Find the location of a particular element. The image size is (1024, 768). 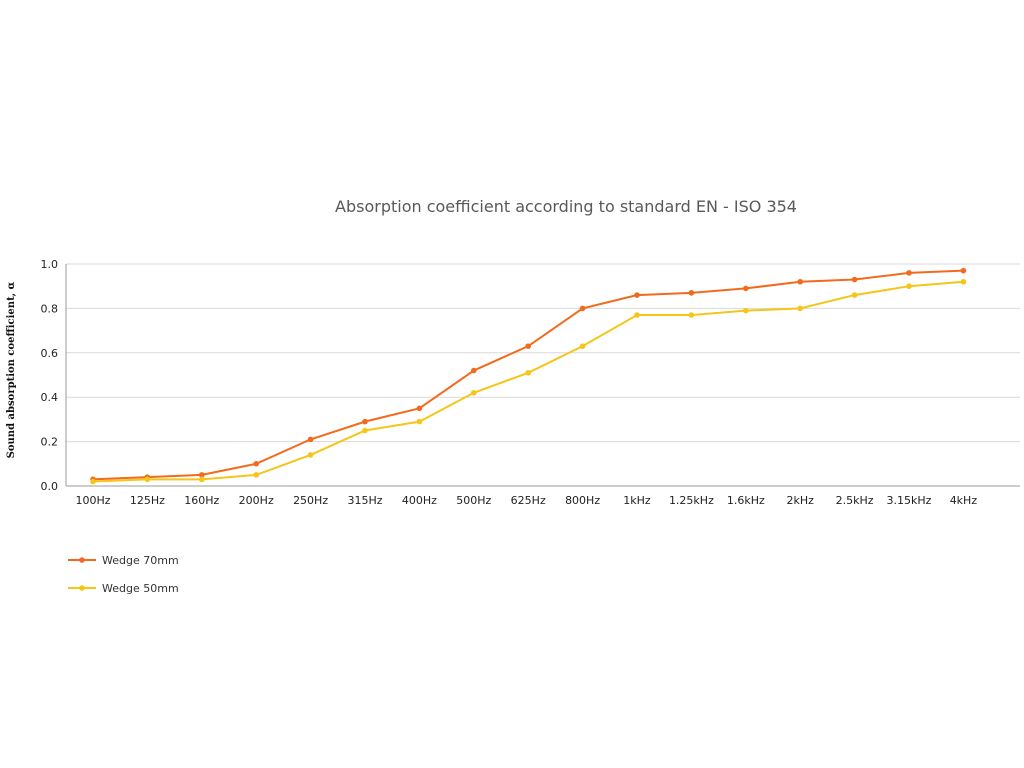

legend-item: Wedge 50mm is located at coordinates (123, 588).